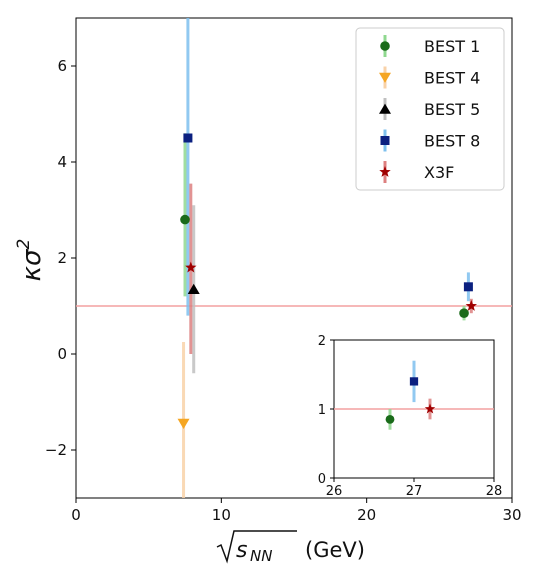 This screenshot has width=538, height=564. What do you see at coordinates (452, 78) in the screenshot?
I see `legend-label: BEST 4` at bounding box center [452, 78].